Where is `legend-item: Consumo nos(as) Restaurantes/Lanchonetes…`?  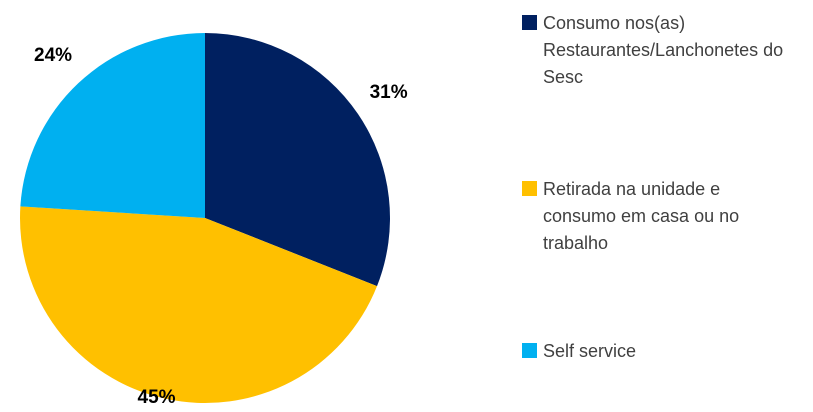 legend-item: Consumo nos(as) Restaurantes/Lanchonetes… is located at coordinates (655, 50).